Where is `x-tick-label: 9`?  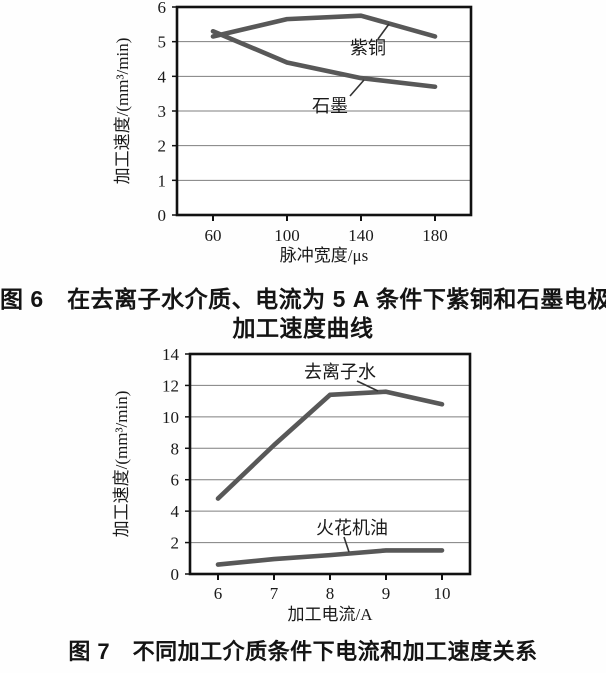
x-tick-label: 9 is located at coordinates (386, 593).